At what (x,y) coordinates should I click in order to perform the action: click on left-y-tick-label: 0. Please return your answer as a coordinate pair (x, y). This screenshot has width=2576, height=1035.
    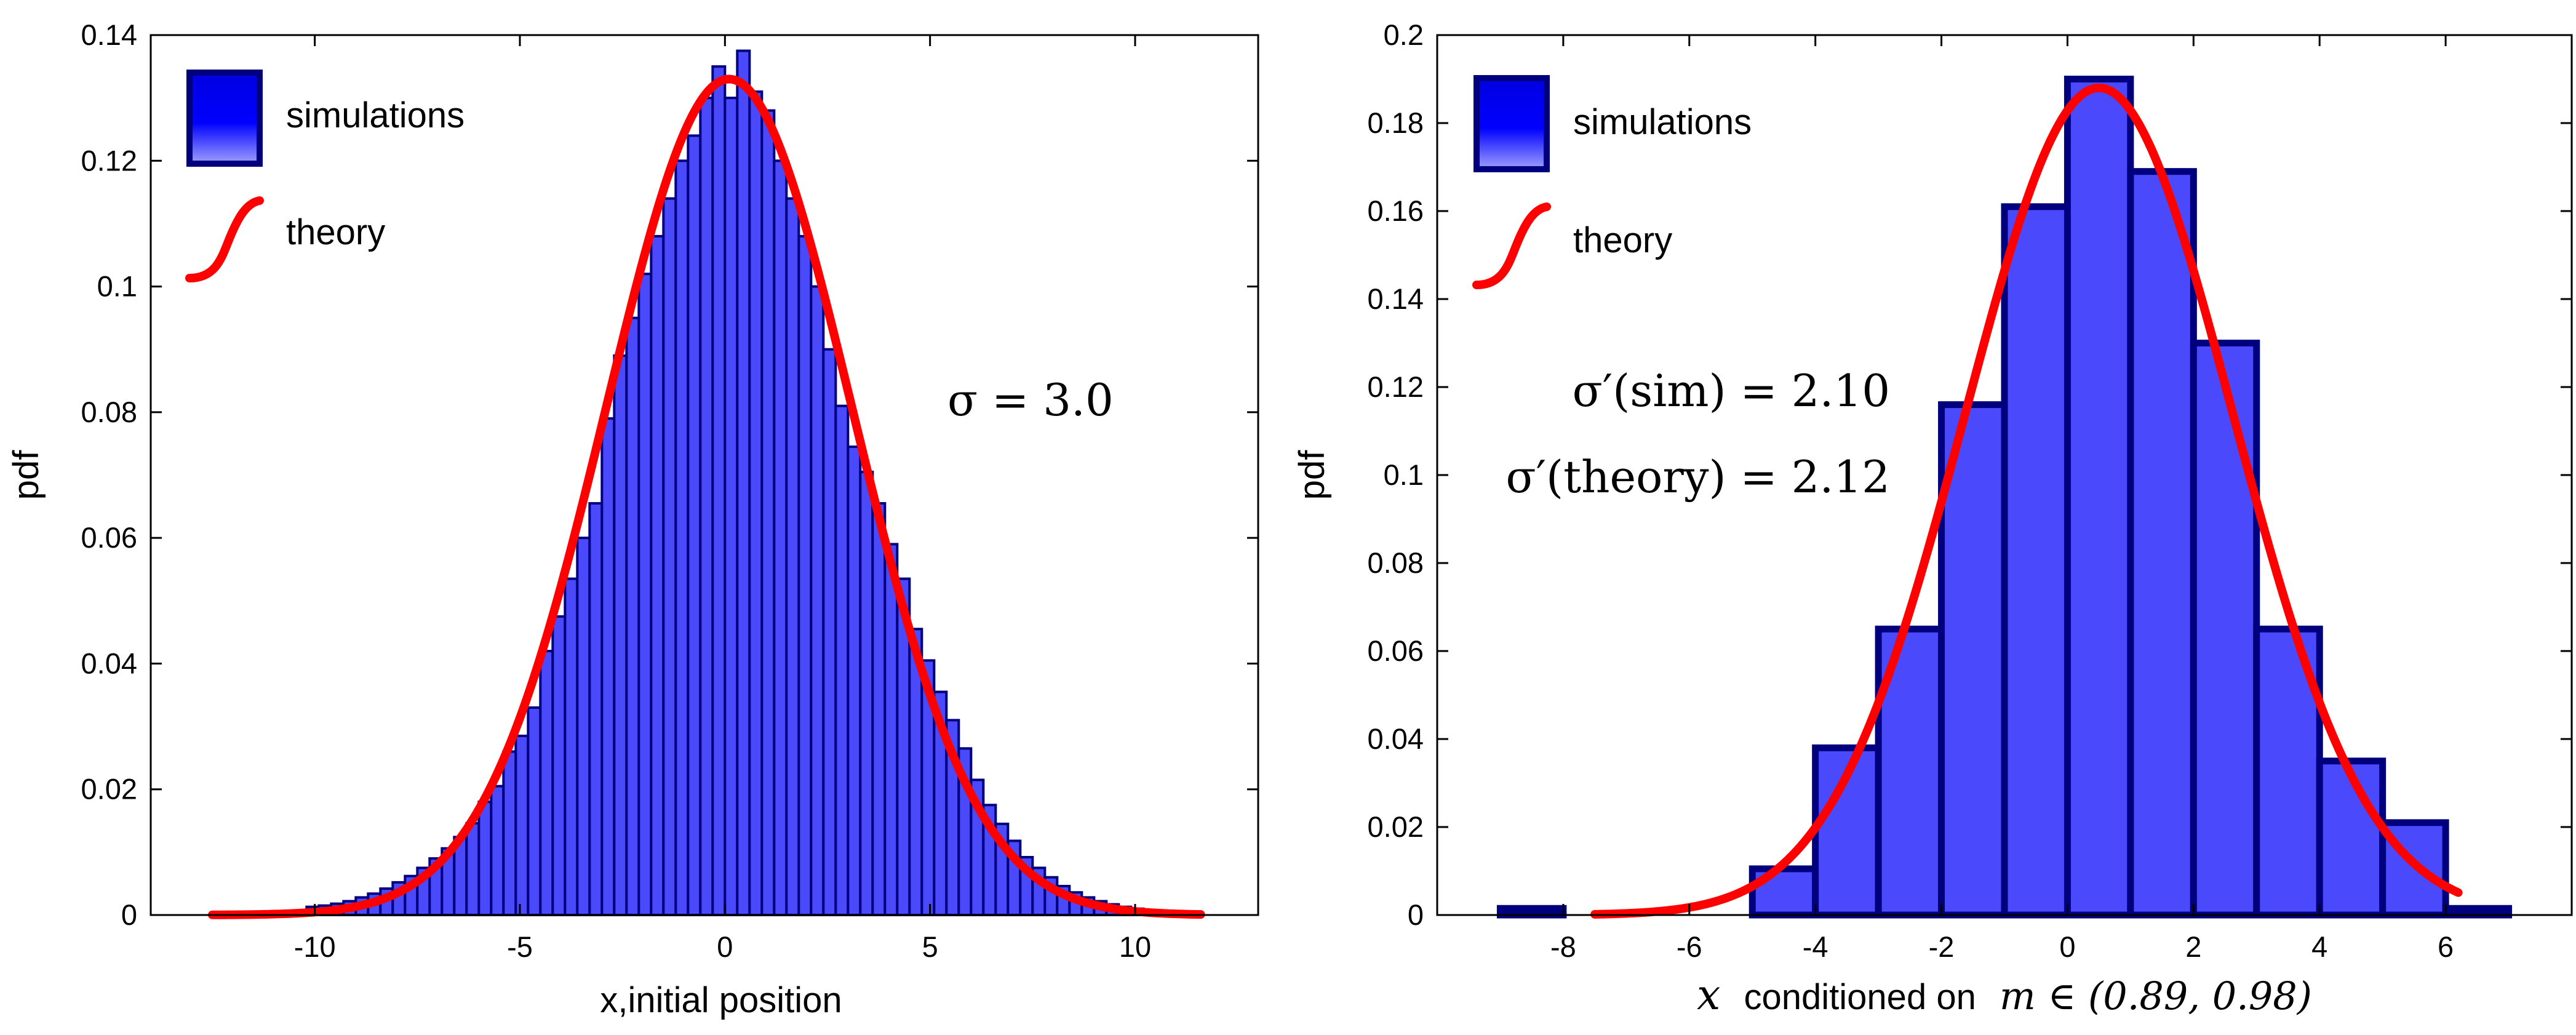
    Looking at the image, I should click on (129, 914).